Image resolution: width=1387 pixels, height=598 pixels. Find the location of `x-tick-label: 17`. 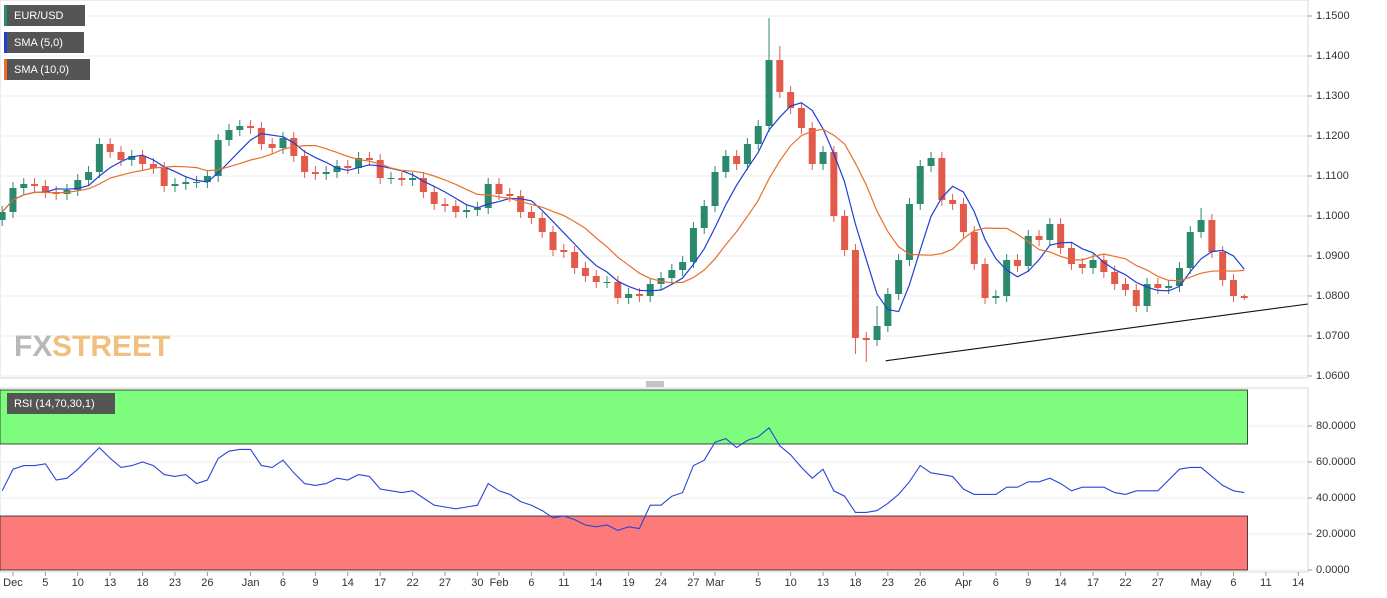

x-tick-label: 17 is located at coordinates (380, 583).